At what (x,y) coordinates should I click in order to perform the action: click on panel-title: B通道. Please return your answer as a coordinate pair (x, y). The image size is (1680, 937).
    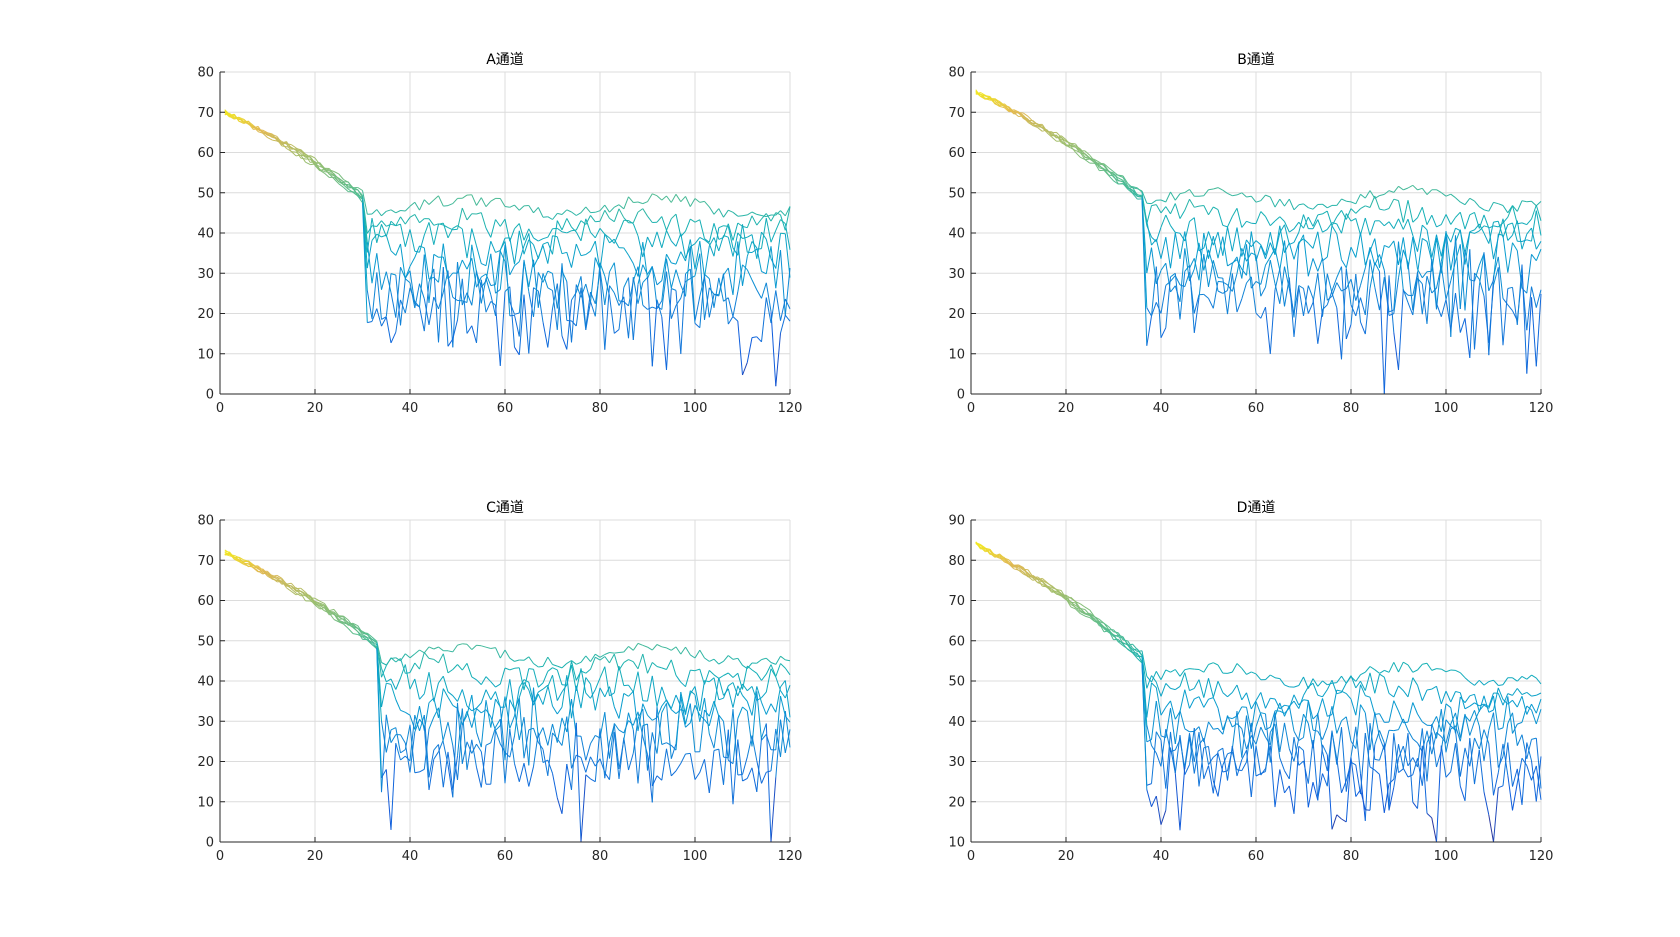
    Looking at the image, I should click on (1256, 60).